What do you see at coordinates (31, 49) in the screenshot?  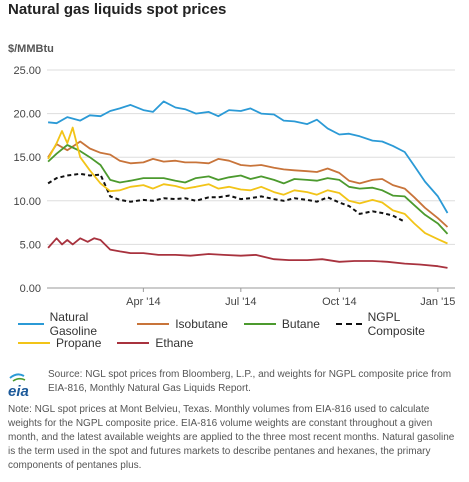 I see `y-axis-unit-label: $/MMBtu` at bounding box center [31, 49].